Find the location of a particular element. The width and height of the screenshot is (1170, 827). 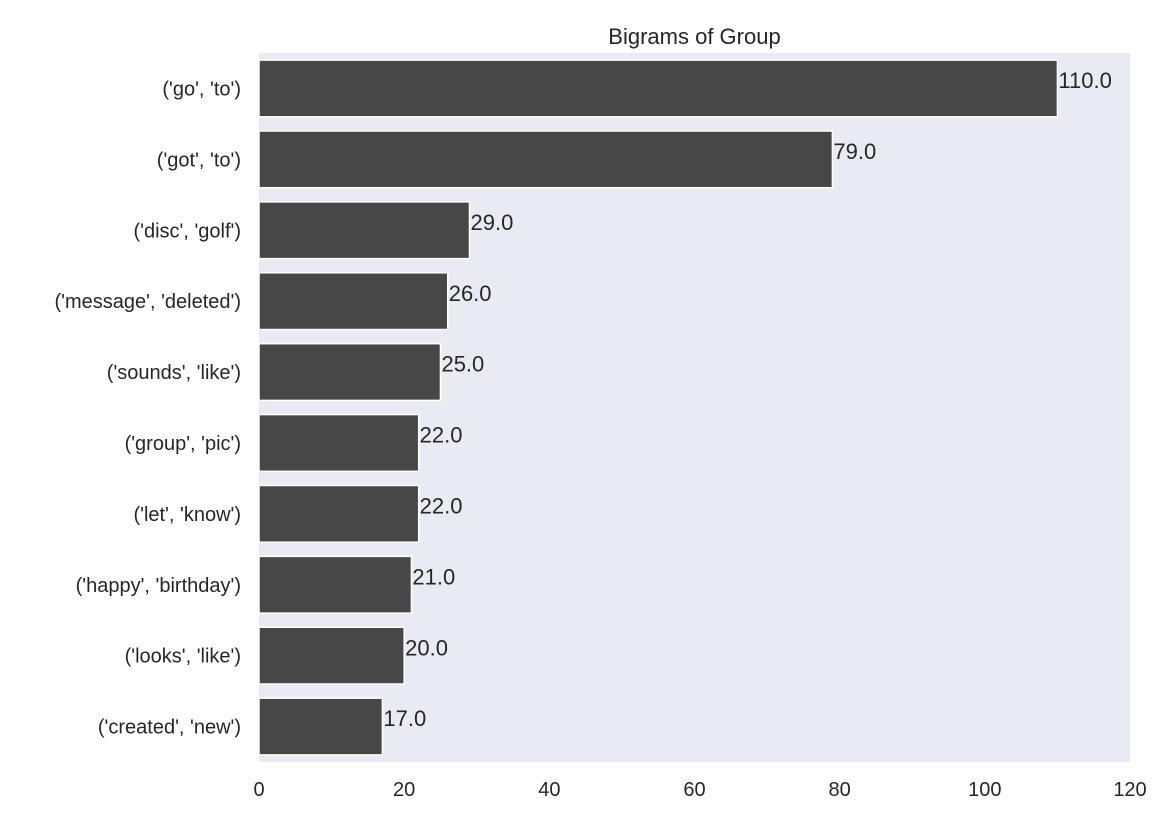

data-label: 79.0 is located at coordinates (854, 151).